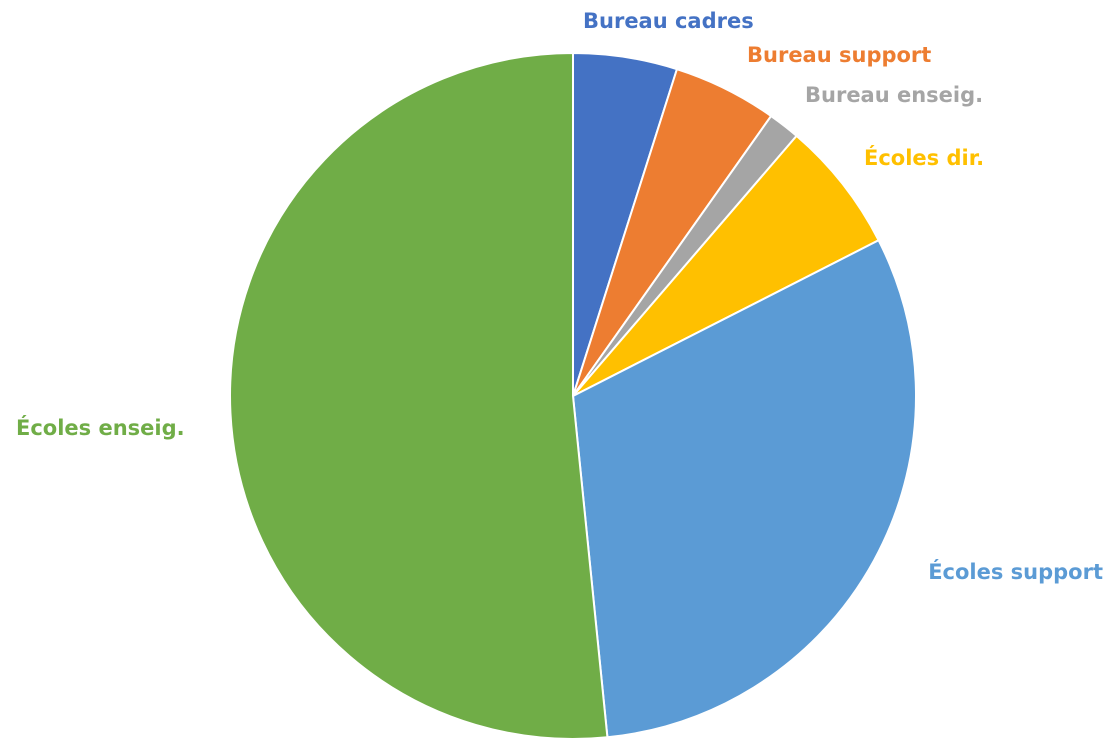 The image size is (1109, 743). Describe the element at coordinates (839, 55) in the screenshot. I see `label-bureau-support: Bureau support` at that location.